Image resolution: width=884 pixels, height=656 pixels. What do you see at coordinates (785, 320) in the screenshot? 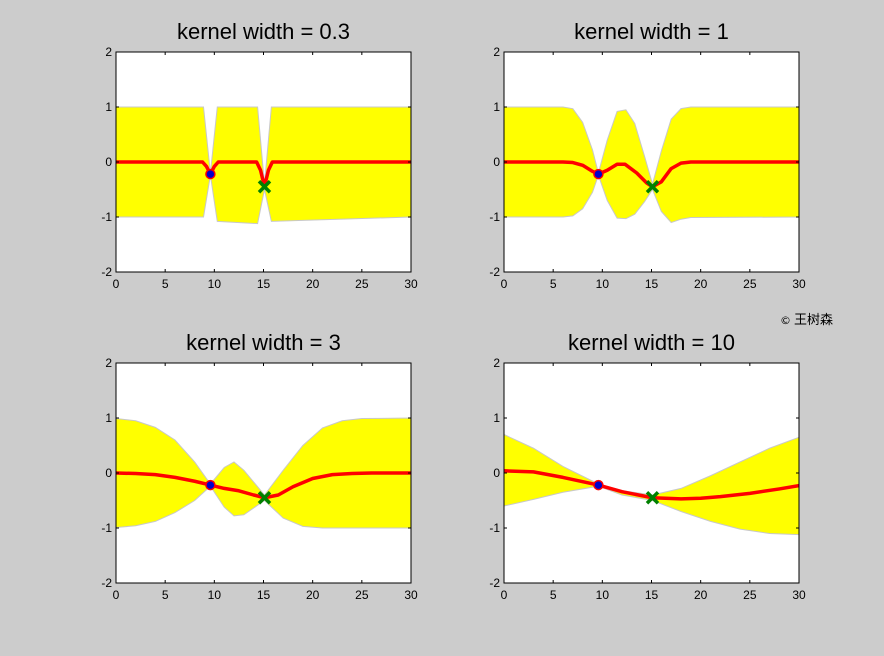
I see `copyright-icon: ©` at bounding box center [785, 320].